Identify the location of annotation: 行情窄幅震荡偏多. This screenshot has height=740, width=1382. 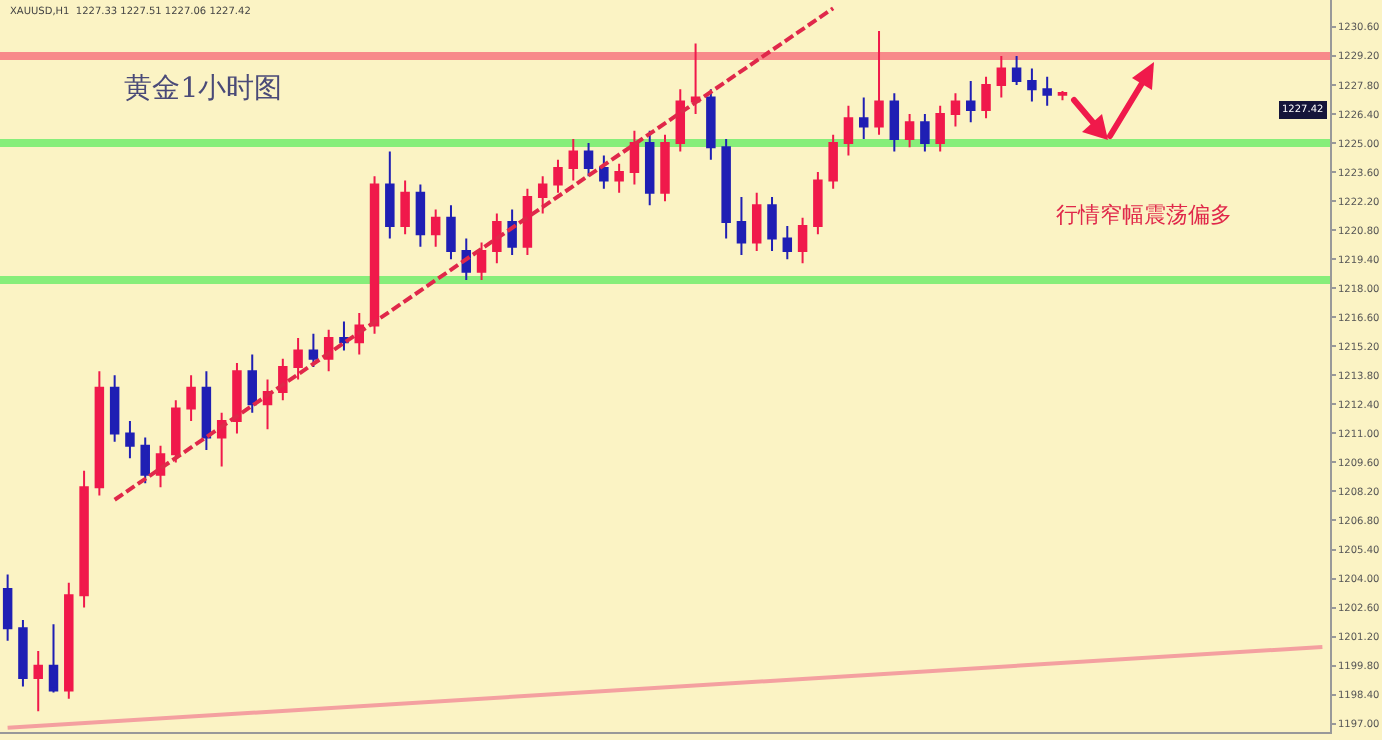
(1144, 215).